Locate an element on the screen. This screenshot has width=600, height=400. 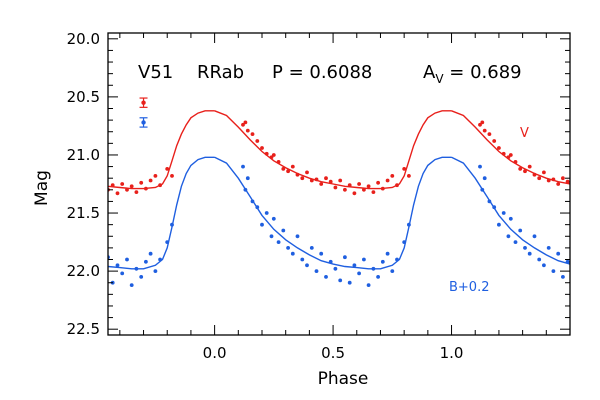
v-band-label: V is located at coordinates (524, 133).